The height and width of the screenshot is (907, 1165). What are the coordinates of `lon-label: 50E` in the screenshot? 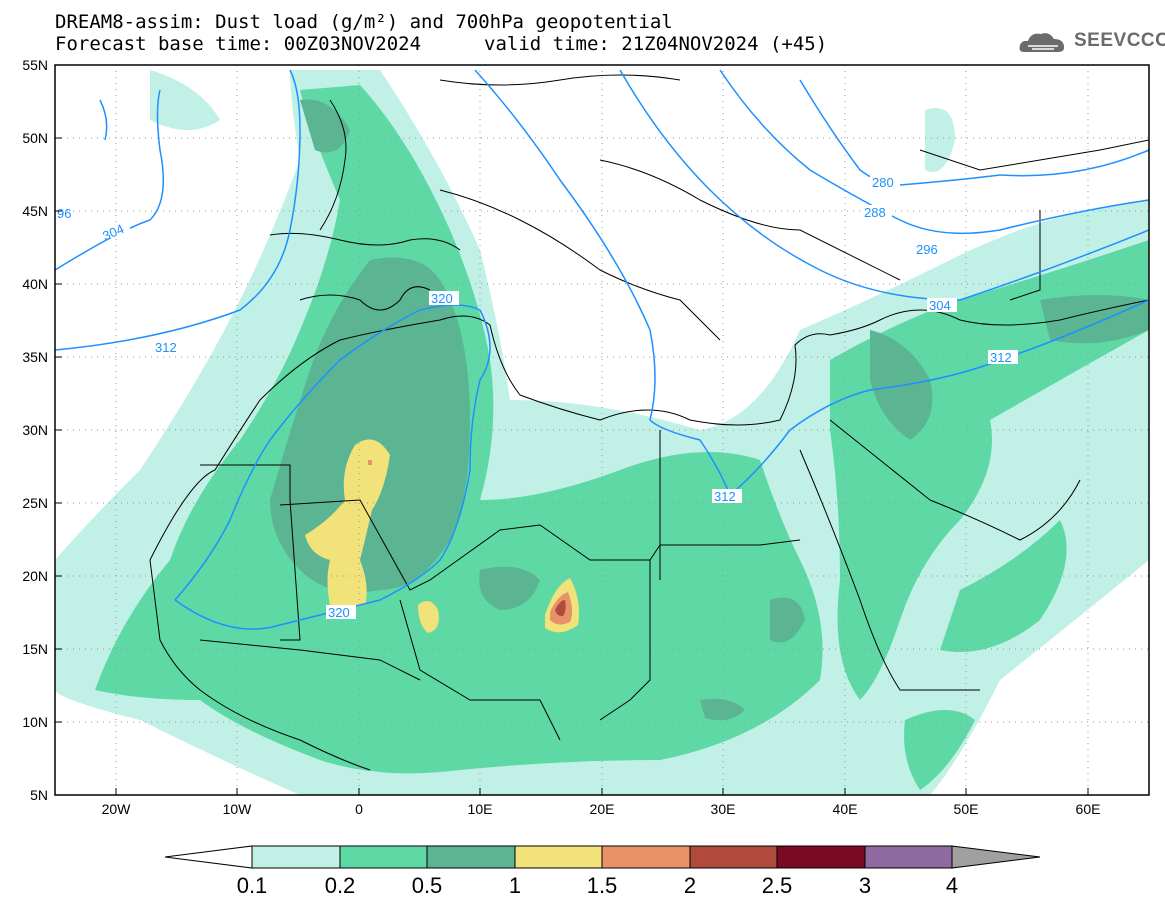 It's located at (966, 809).